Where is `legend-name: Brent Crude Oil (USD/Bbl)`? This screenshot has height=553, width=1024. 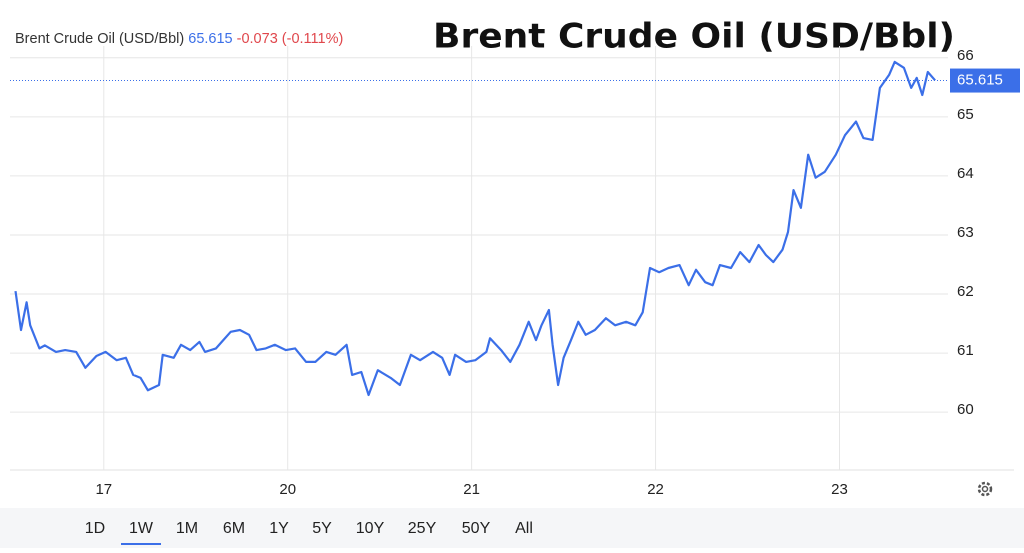 legend-name: Brent Crude Oil (USD/Bbl) is located at coordinates (99, 39).